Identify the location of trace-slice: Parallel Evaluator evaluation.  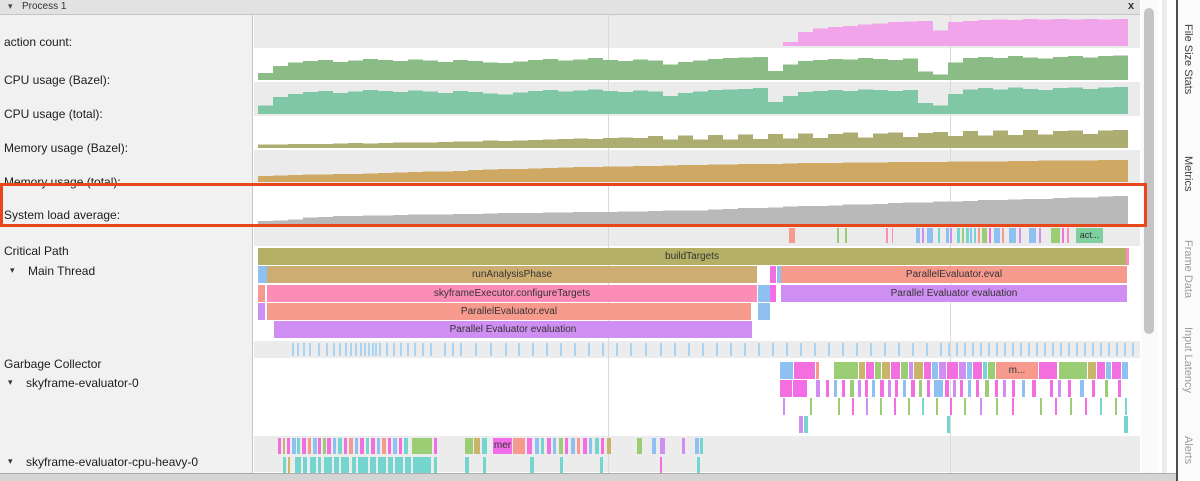
(954, 293).